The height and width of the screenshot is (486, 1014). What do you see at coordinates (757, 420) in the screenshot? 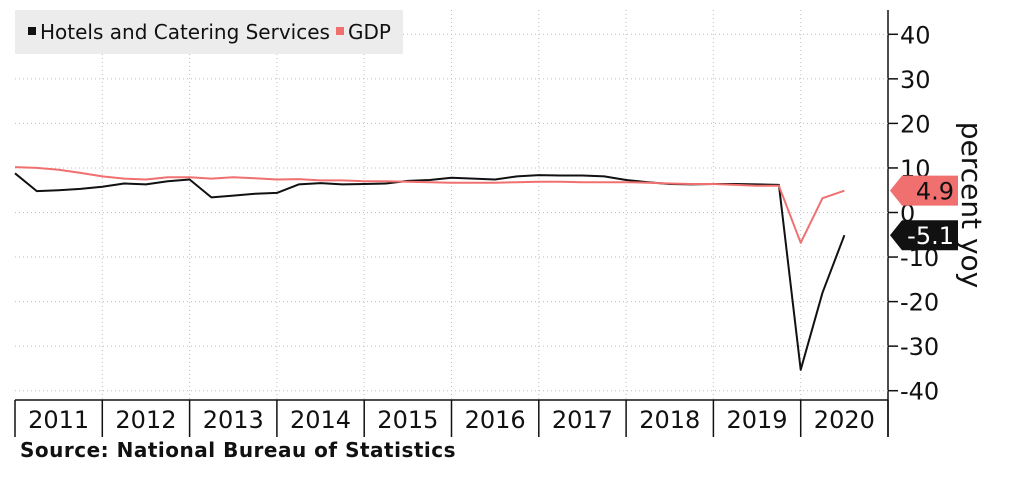
I see `x-tick-label: 2019` at bounding box center [757, 420].